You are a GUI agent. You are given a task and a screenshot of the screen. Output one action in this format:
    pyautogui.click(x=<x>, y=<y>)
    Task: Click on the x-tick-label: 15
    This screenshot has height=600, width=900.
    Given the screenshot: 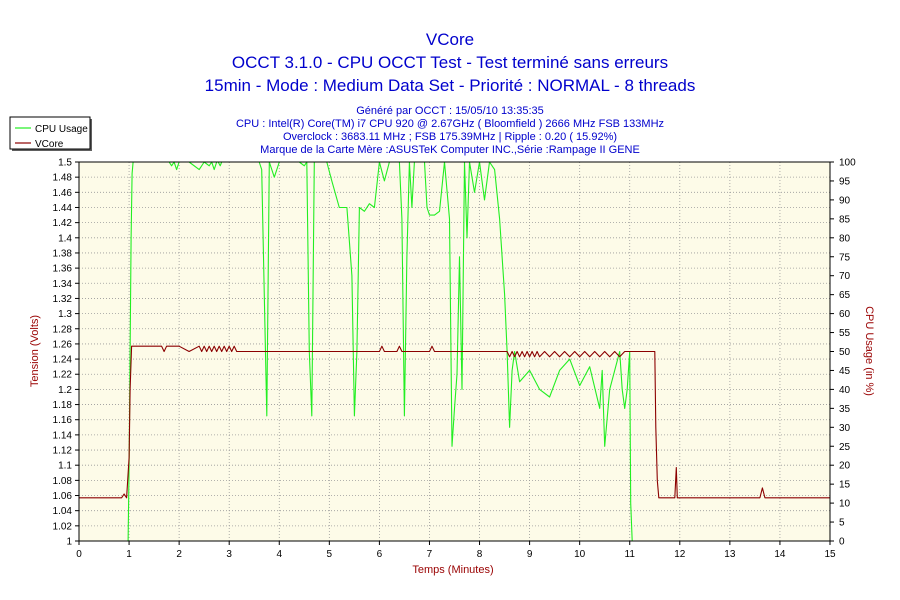 What is the action you would take?
    pyautogui.click(x=830, y=554)
    